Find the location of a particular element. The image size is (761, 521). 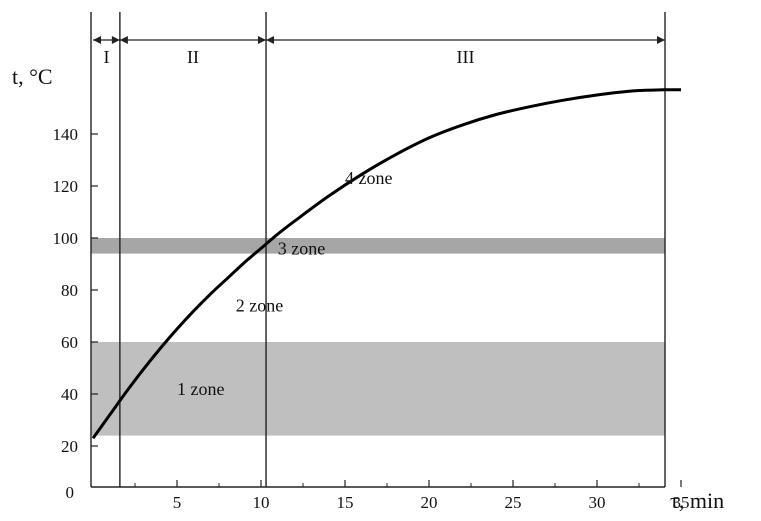

zone-label-4: 4 zone is located at coordinates (368, 178).